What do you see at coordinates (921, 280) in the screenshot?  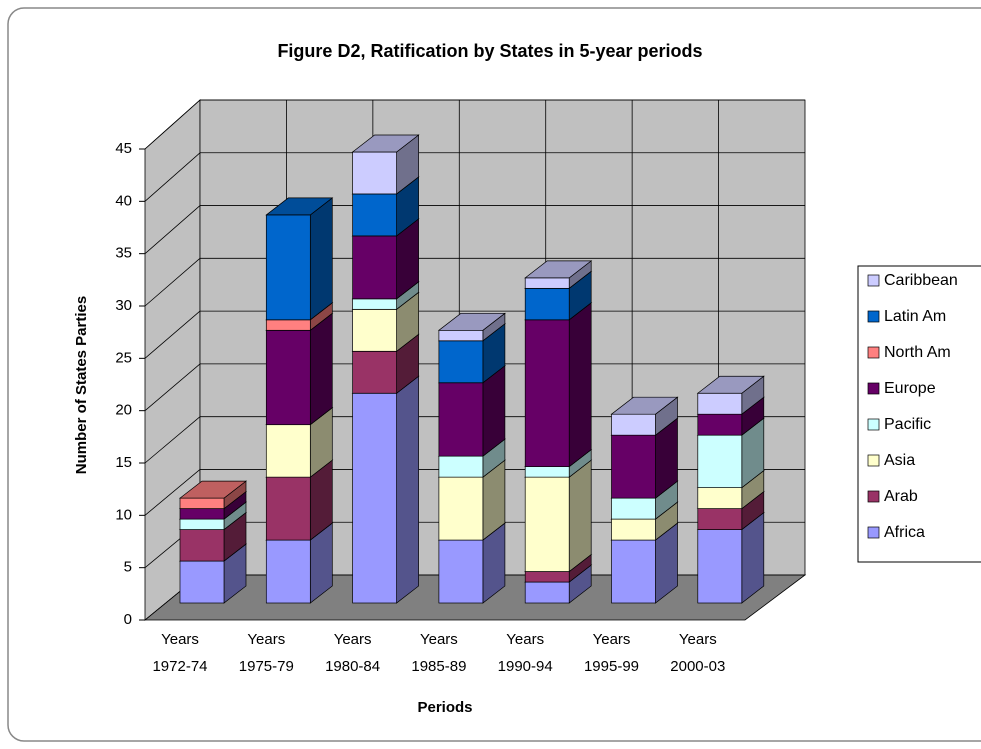 I see `legend-label: Caribbean` at bounding box center [921, 280].